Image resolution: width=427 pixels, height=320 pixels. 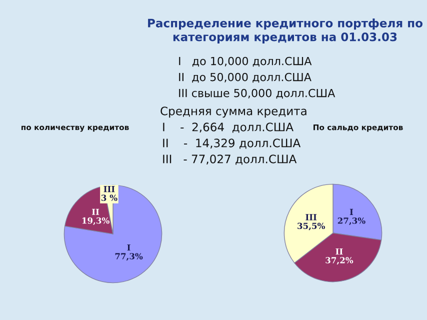 What do you see at coordinates (129, 257) in the screenshot?
I see `data-label: 77,3%` at bounding box center [129, 257].